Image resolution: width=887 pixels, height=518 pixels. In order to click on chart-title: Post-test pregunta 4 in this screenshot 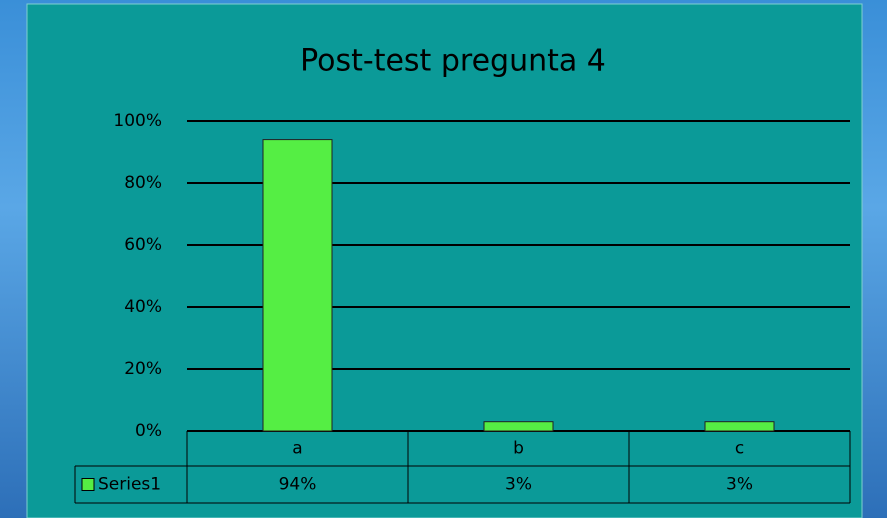, I will do `click(453, 61)`.